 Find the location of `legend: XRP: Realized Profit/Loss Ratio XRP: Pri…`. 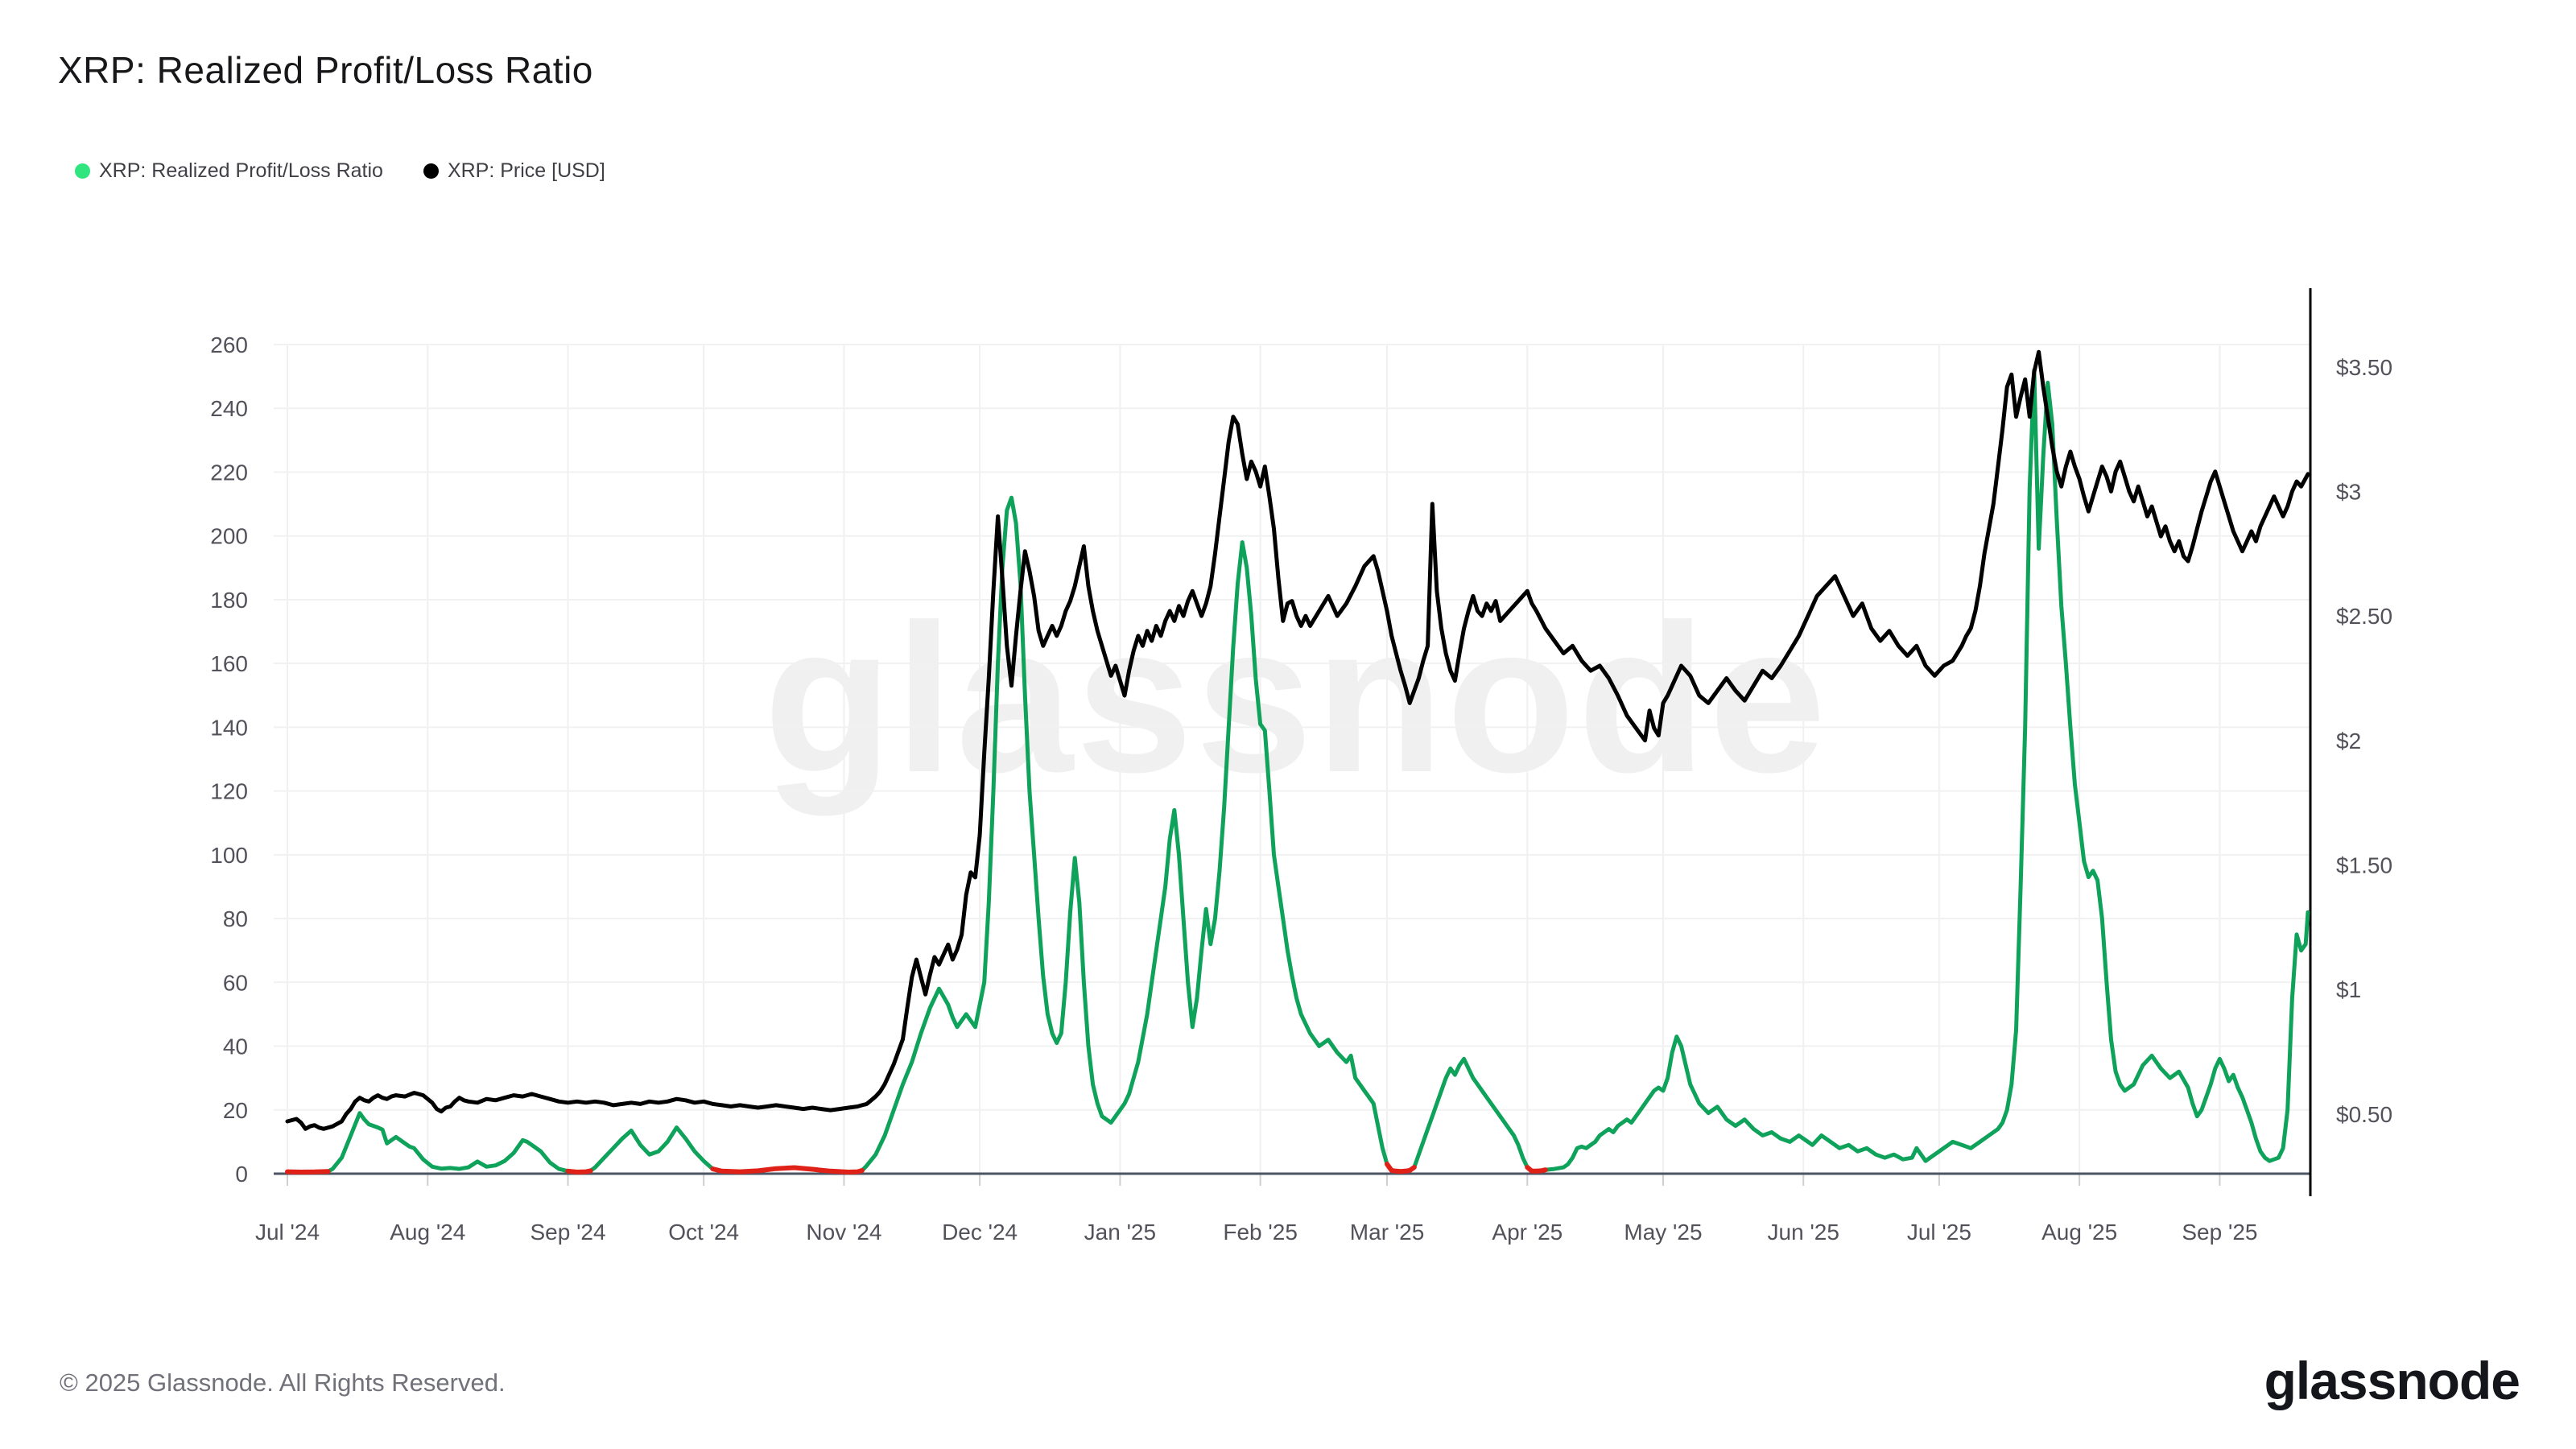

legend: XRP: Realized Profit/Loss Ratio XRP: Pri… is located at coordinates (340, 171).